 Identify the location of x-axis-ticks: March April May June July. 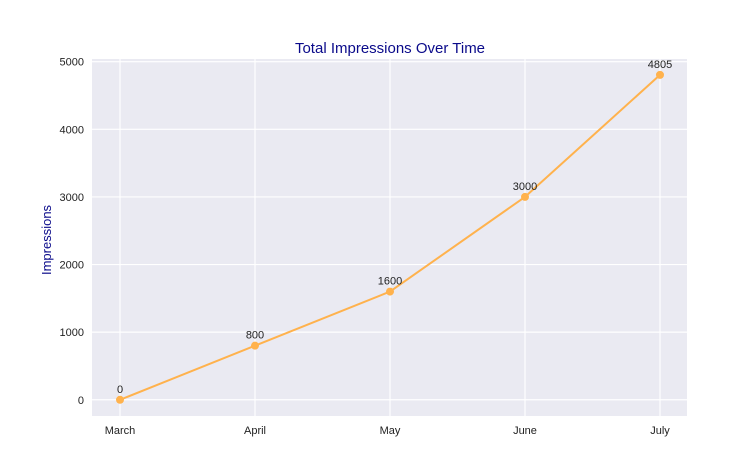
(388, 431).